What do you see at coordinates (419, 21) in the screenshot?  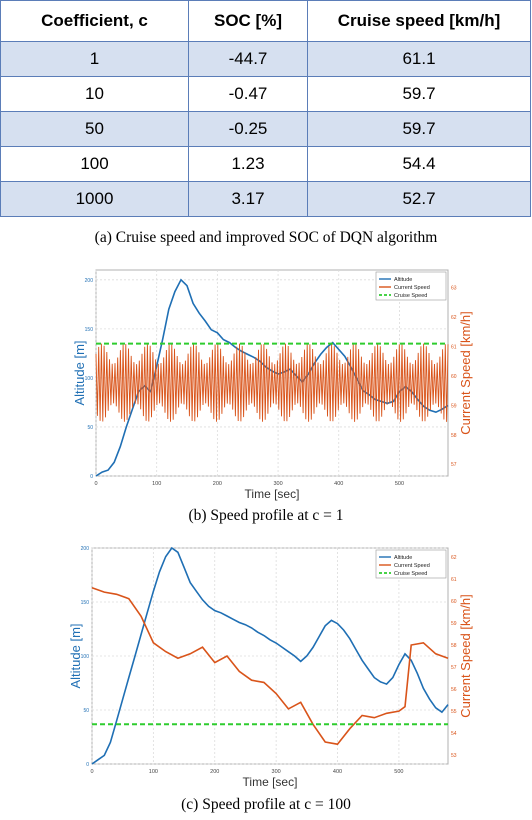 I see `header-cruise-speed: Cruise speed [km/h]` at bounding box center [419, 21].